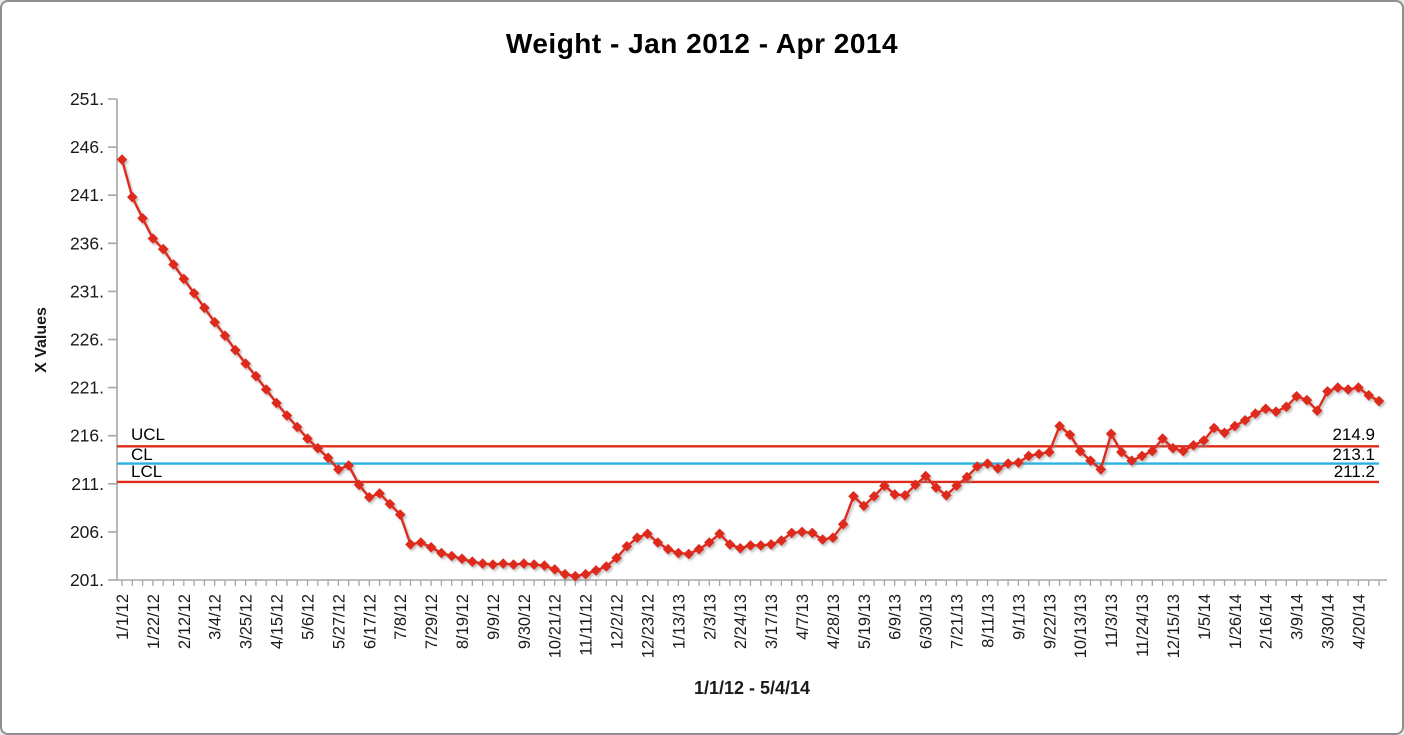 The height and width of the screenshot is (735, 1404). Describe the element at coordinates (750, 583) in the screenshot. I see `x-axis-ticks` at that location.